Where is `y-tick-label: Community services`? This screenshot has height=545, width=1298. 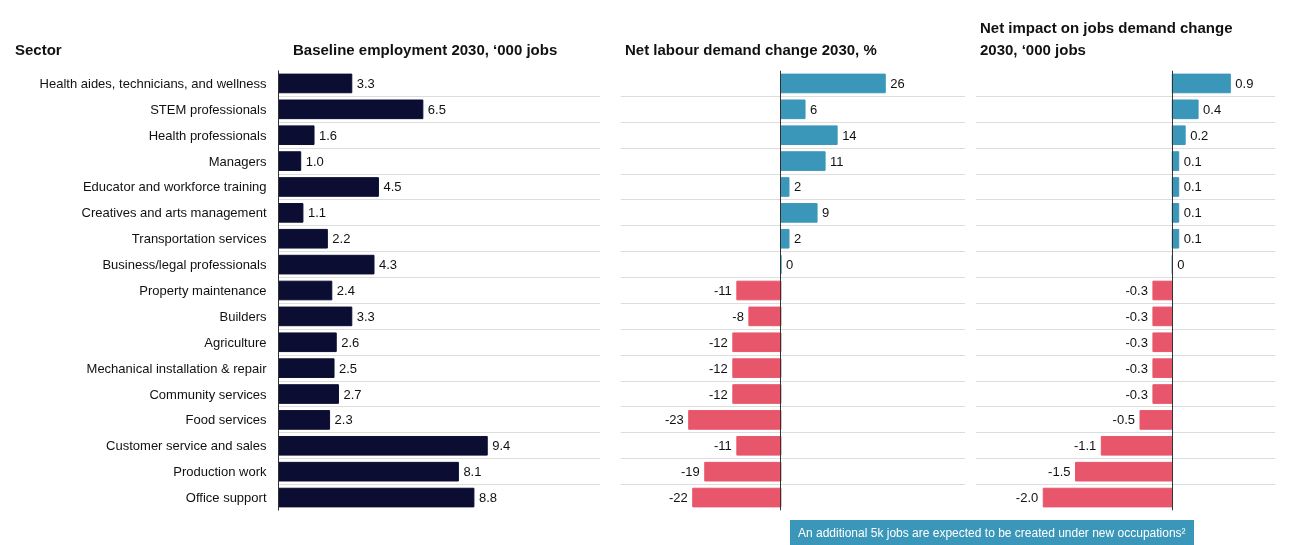 y-tick-label: Community services is located at coordinates (208, 394).